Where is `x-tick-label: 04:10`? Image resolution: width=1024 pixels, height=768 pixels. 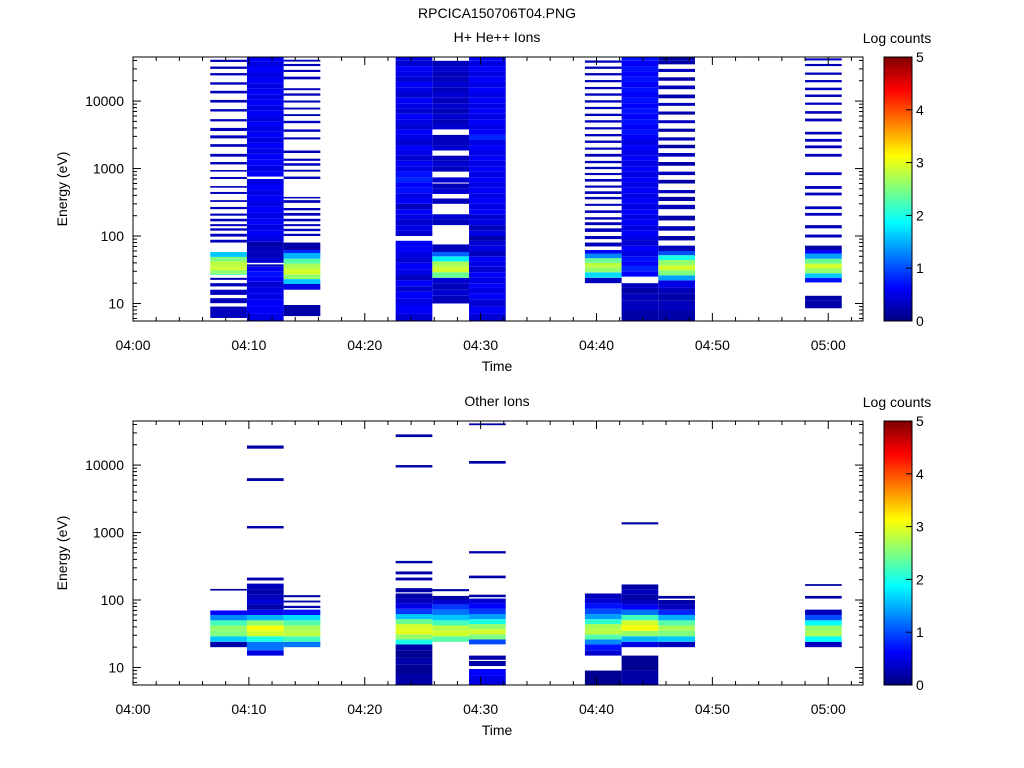 x-tick-label: 04:10 is located at coordinates (248, 345).